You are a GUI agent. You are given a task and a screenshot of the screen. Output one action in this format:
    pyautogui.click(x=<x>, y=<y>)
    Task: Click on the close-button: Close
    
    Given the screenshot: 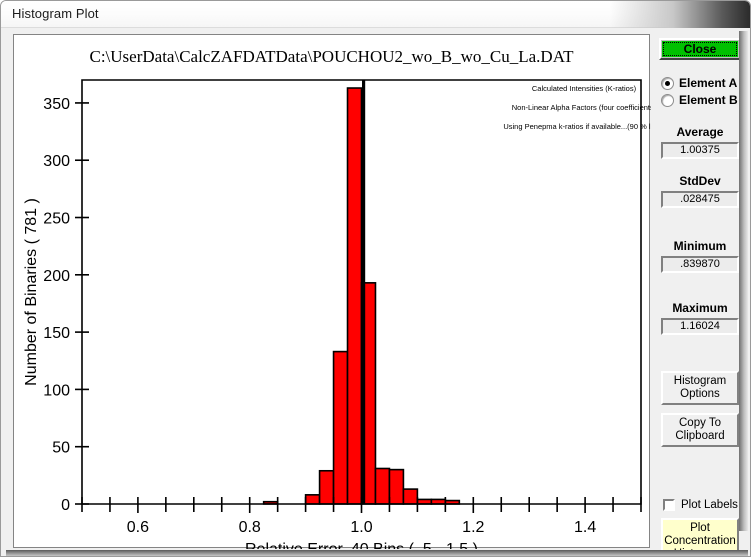 What is the action you would take?
    pyautogui.click(x=700, y=49)
    